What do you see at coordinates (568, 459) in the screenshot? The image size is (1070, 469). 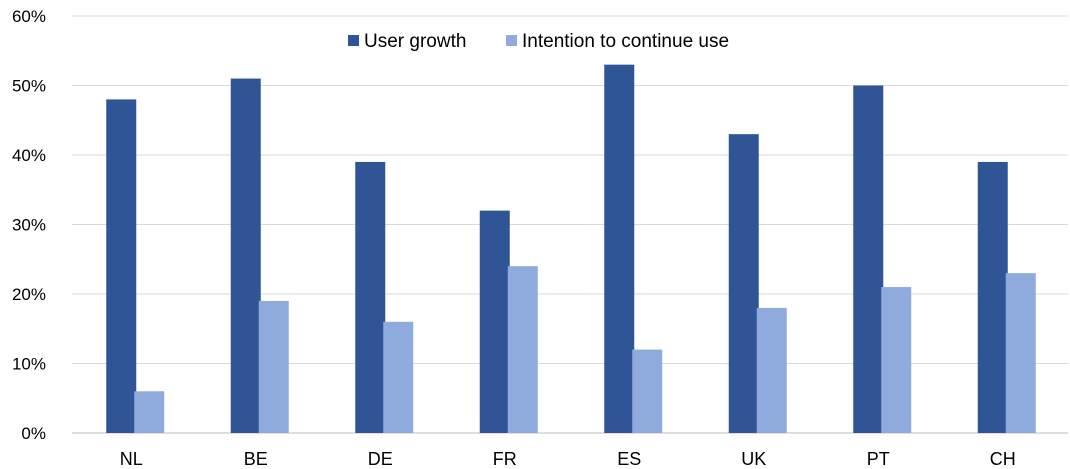 I see `x-axis-category-labels: NL BE DE FR ES UK PT CH` at bounding box center [568, 459].